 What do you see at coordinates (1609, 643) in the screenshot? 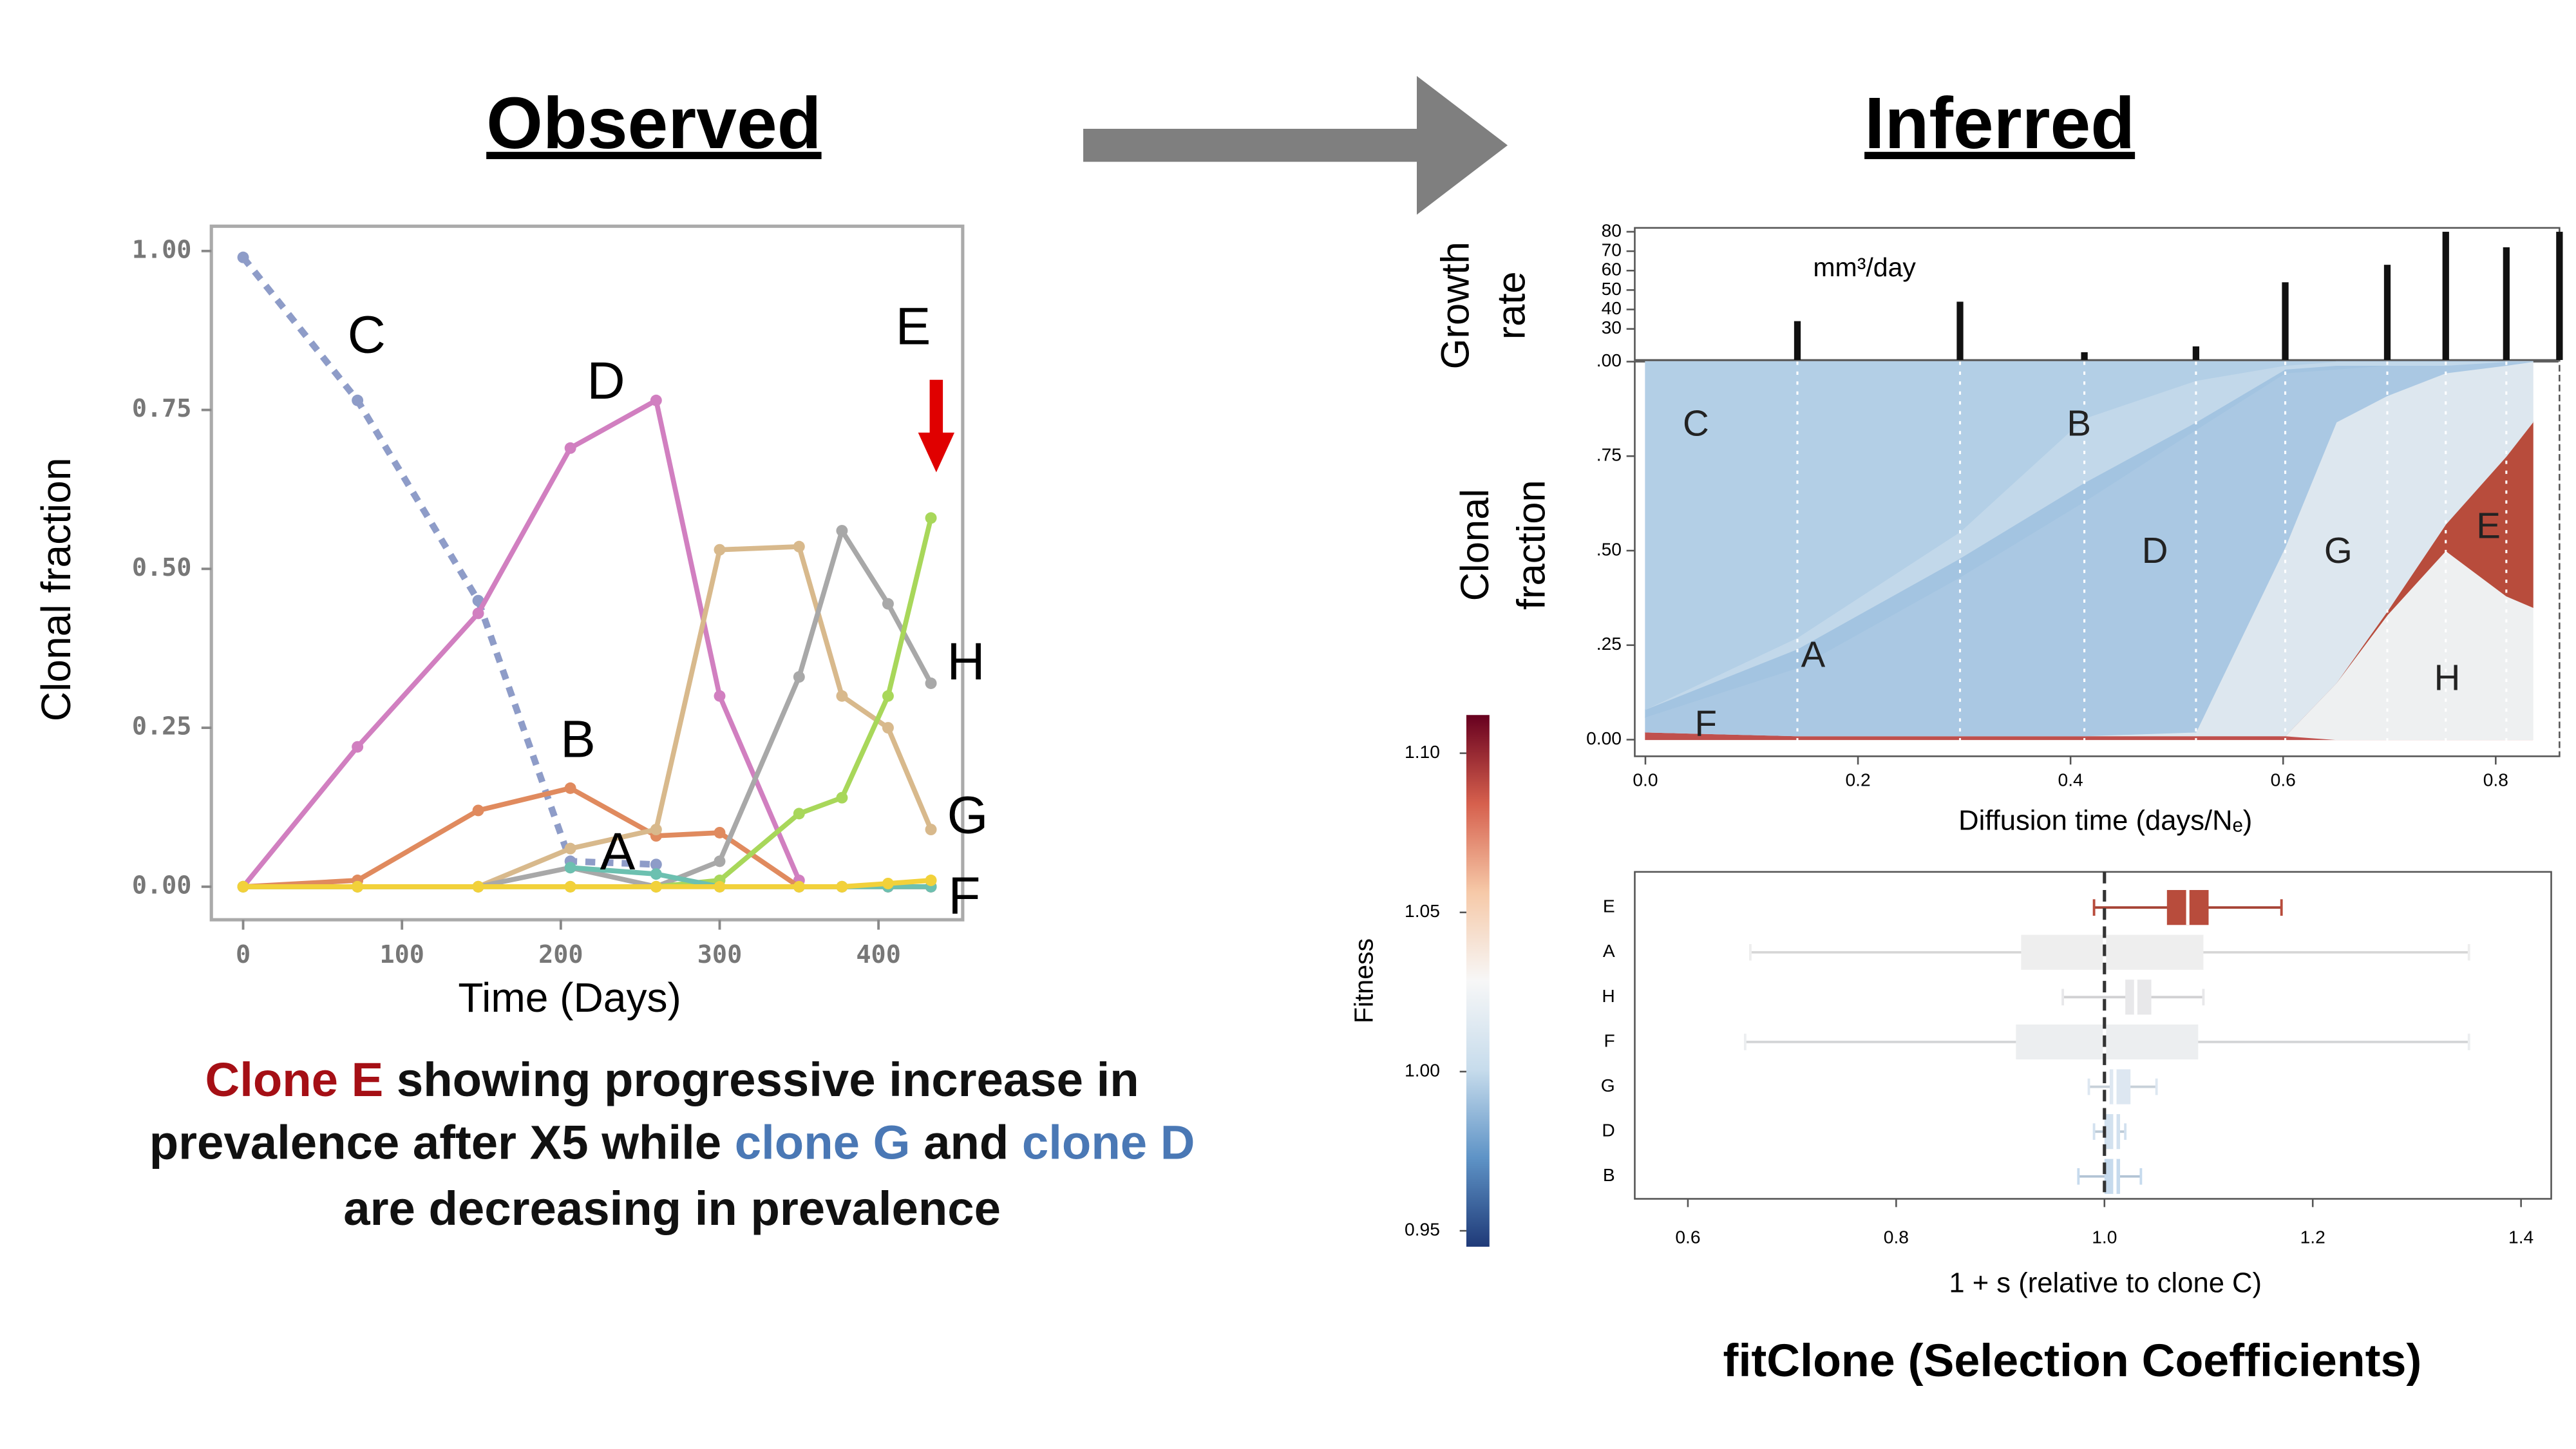
I see `y-tick-label: .25` at bounding box center [1609, 643].